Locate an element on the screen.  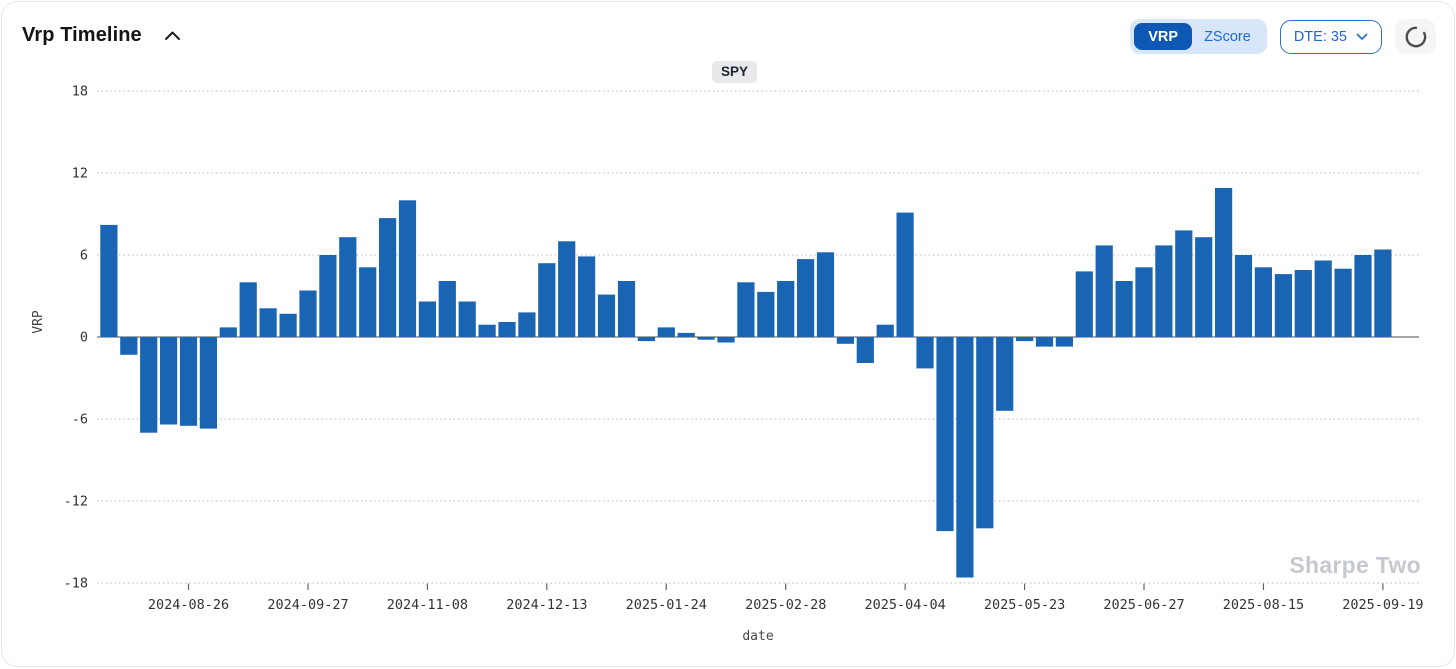
x-tick-label: 2025-02-28 is located at coordinates (785, 605).